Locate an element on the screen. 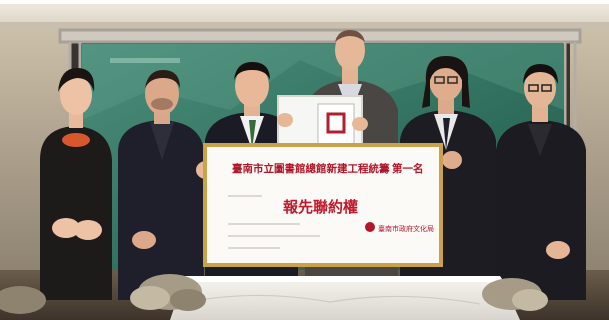 The width and height of the screenshot is (609, 320). sign-rank: 第一名 is located at coordinates (408, 168).